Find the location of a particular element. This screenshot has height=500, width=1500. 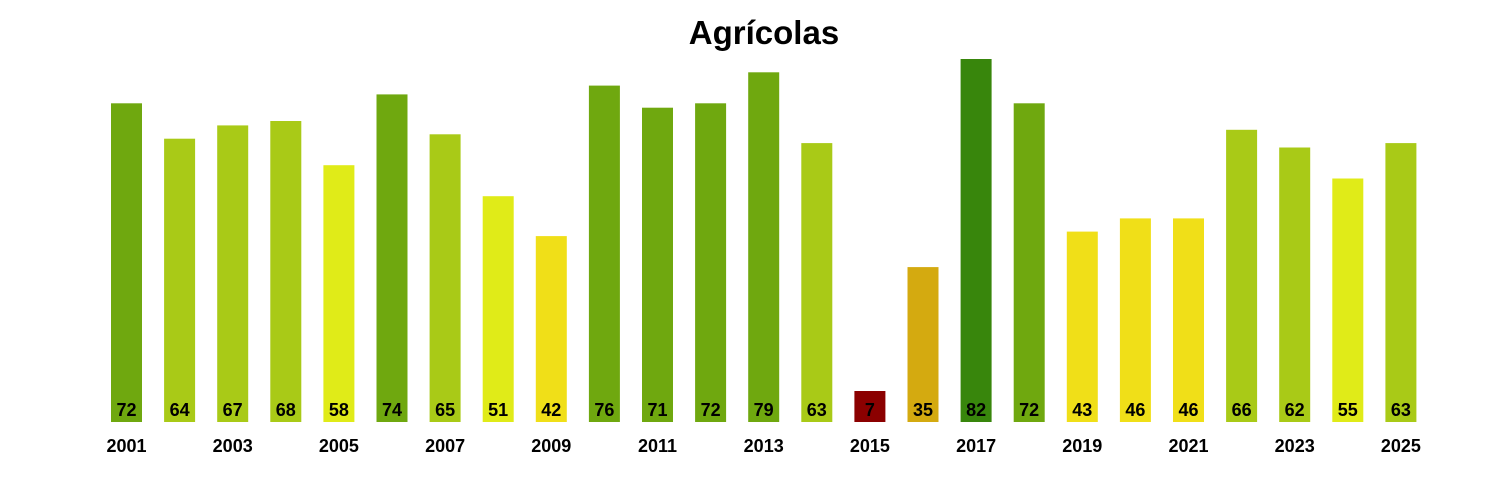

bar-2007 is located at coordinates (445, 278).